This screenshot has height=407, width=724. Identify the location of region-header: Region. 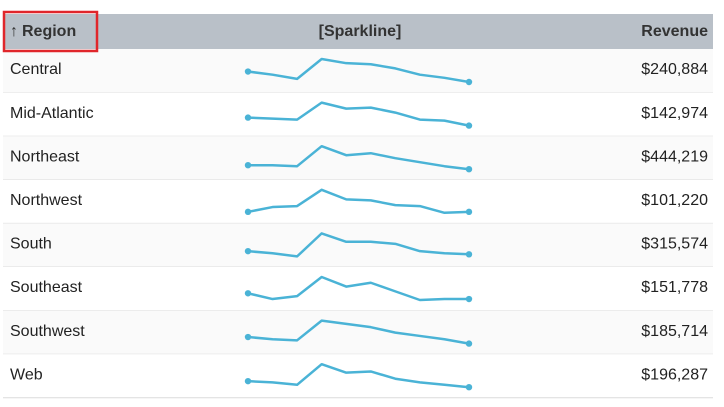
(49, 31).